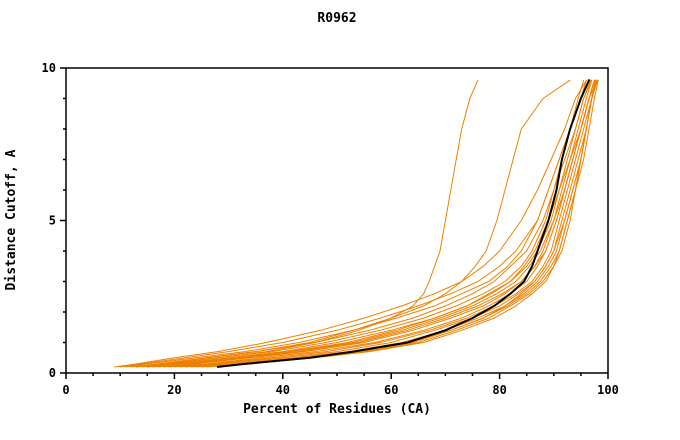 The height and width of the screenshot is (440, 680). Describe the element at coordinates (337, 409) in the screenshot. I see `x-axis-label: Percent of Residues (CA)` at that location.